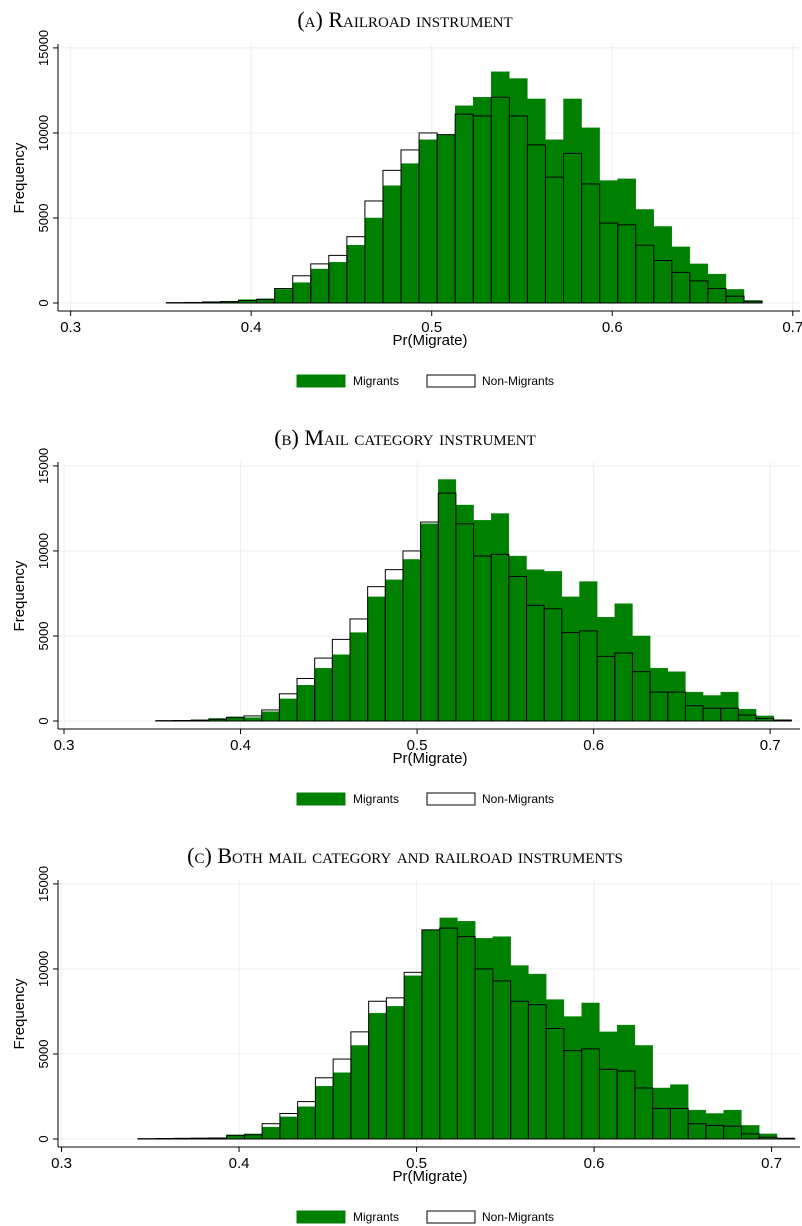 The image size is (802, 1226). Describe the element at coordinates (19, 1013) in the screenshot. I see `y-axis-label: Frequency` at that location.